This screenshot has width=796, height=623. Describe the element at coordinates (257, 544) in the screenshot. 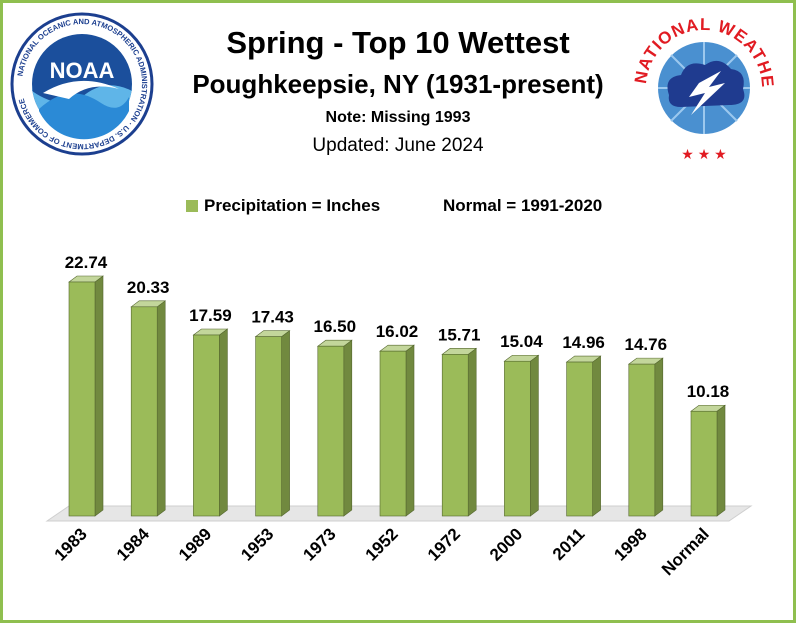

I see `x-tick-label: 1953` at that location.